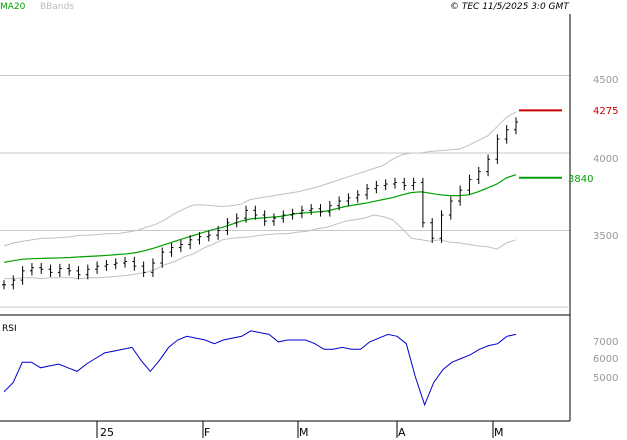 Image resolution: width=627 pixels, height=440 pixels. What do you see at coordinates (9, 329) in the screenshot?
I see `rsi-title: RSI` at bounding box center [9, 329].